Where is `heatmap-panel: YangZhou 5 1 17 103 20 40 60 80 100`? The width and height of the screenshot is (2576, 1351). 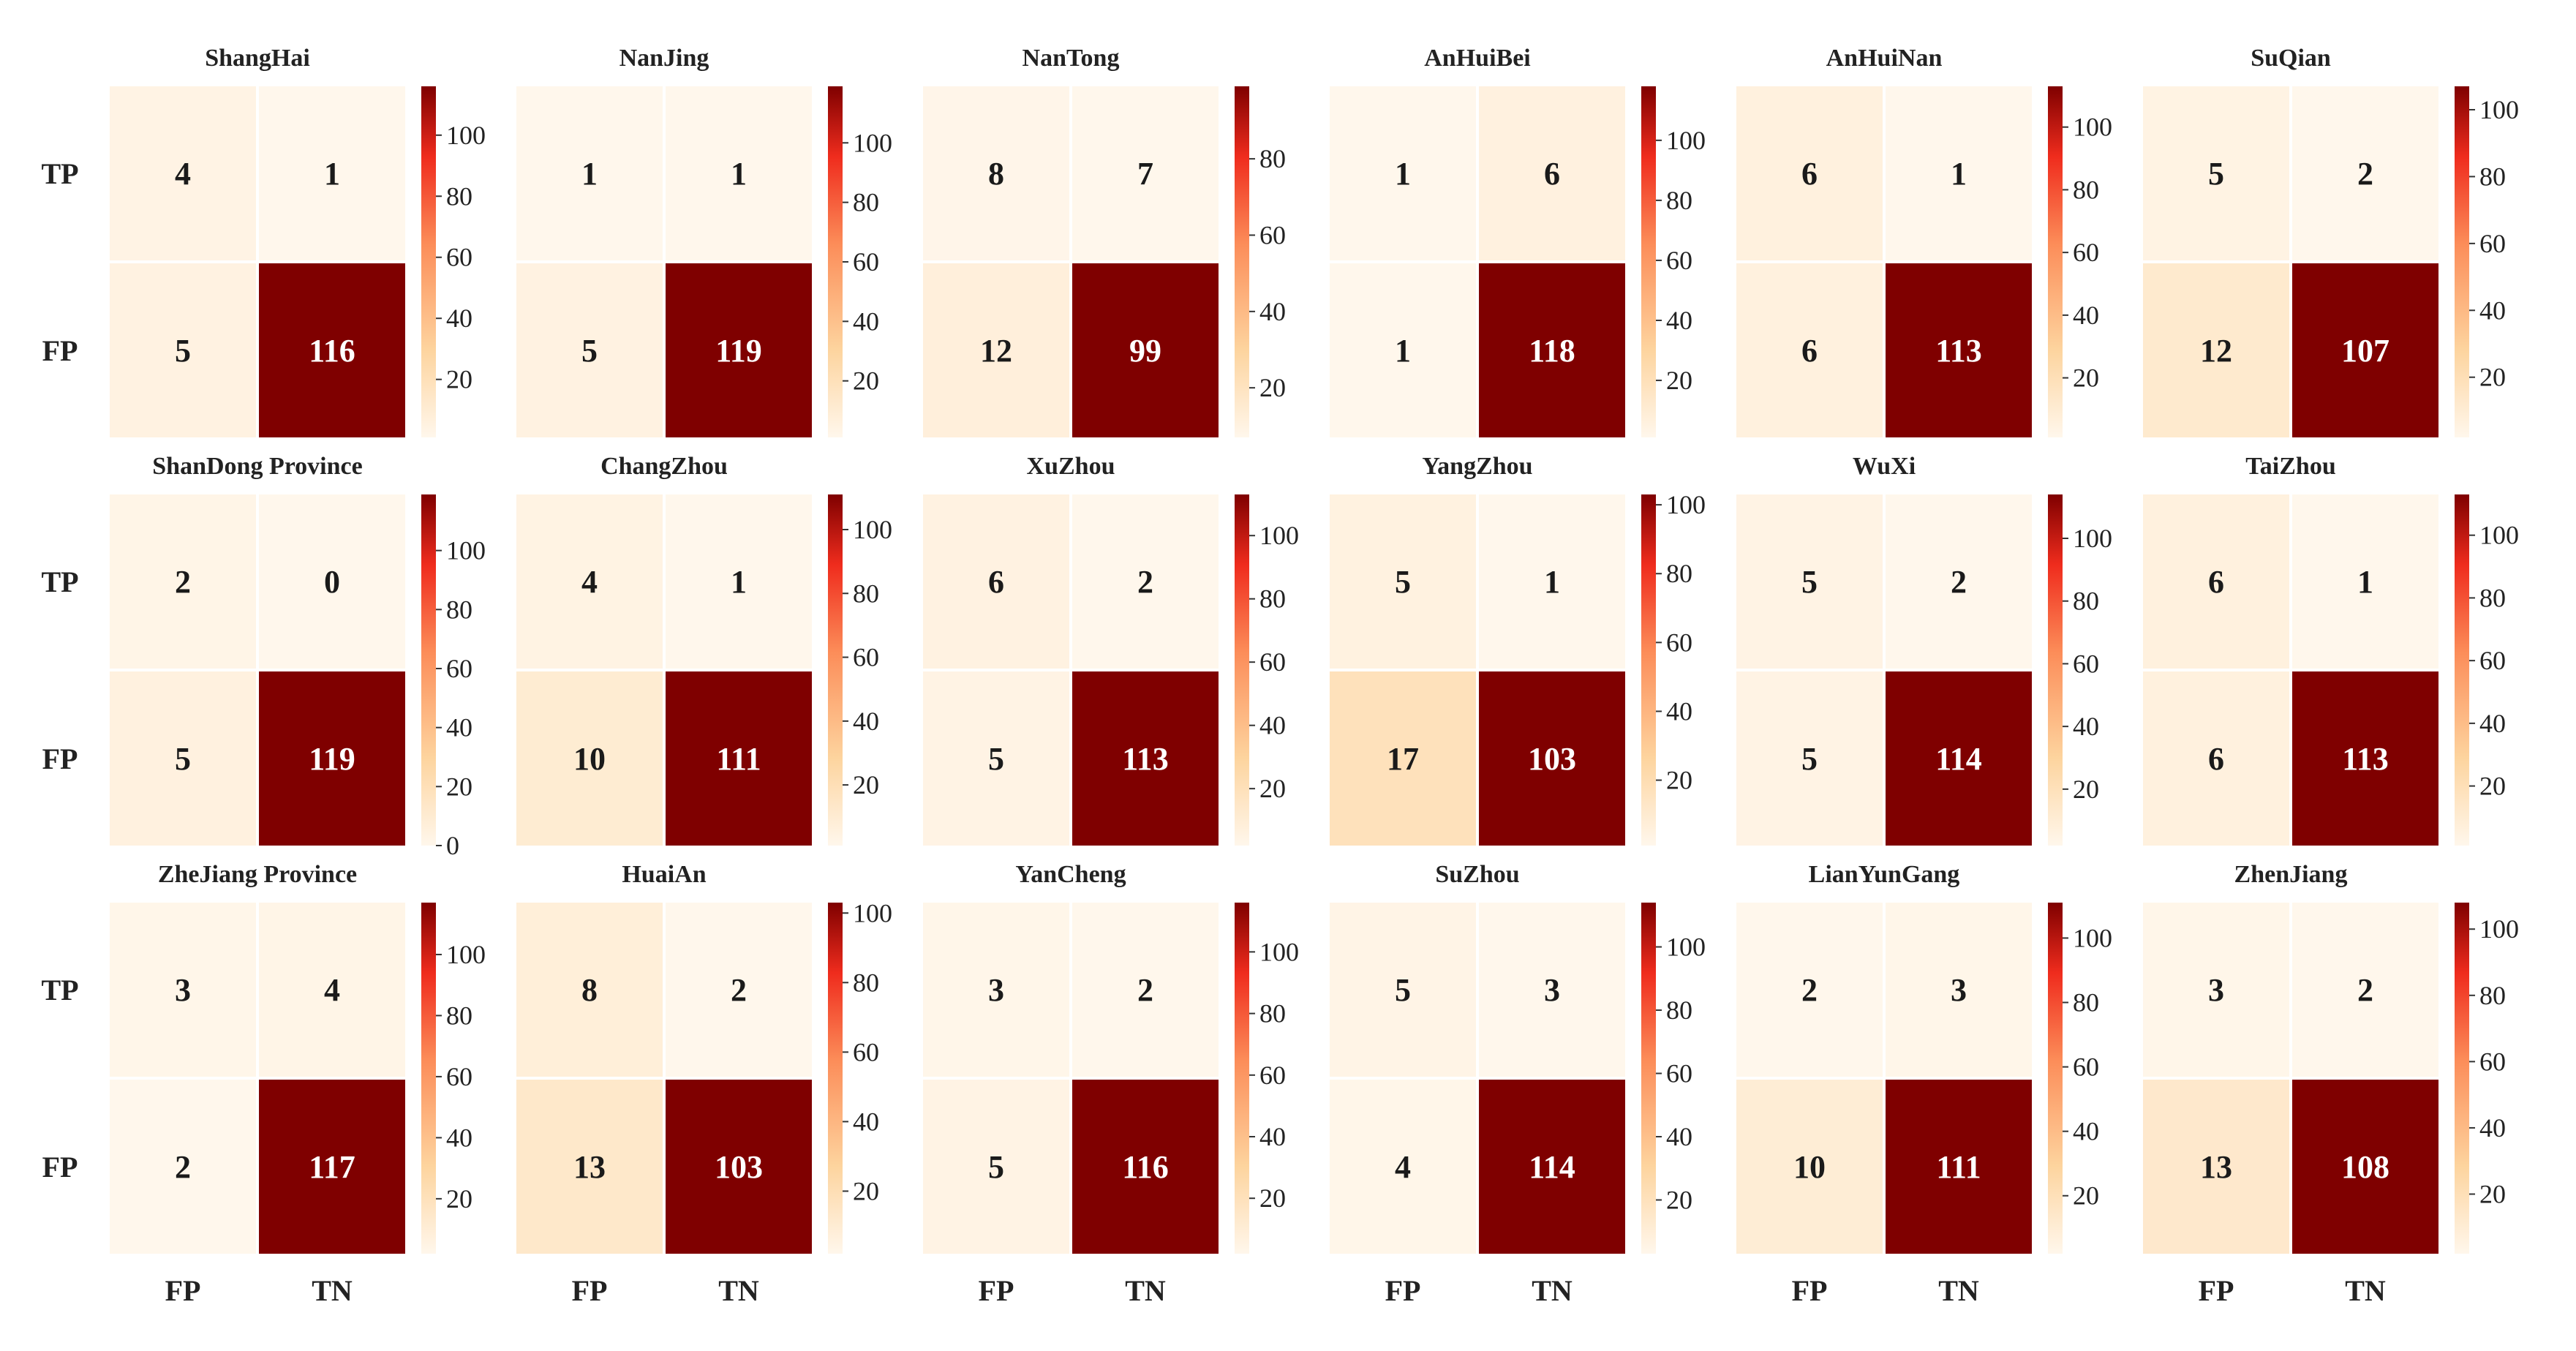
heatmap-panel: YangZhou 5 1 17 103 20 40 60 80 100 is located at coordinates (1518, 649).